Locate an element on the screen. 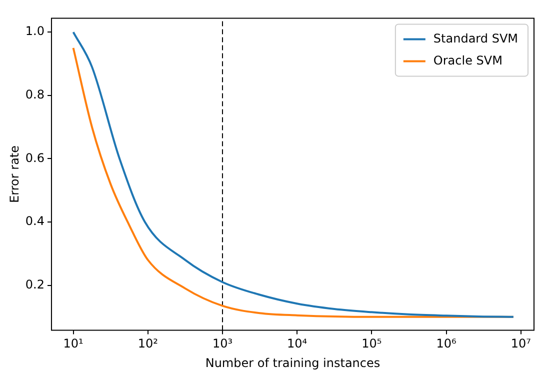  y-axis-title: Error rate is located at coordinates (14, 174).